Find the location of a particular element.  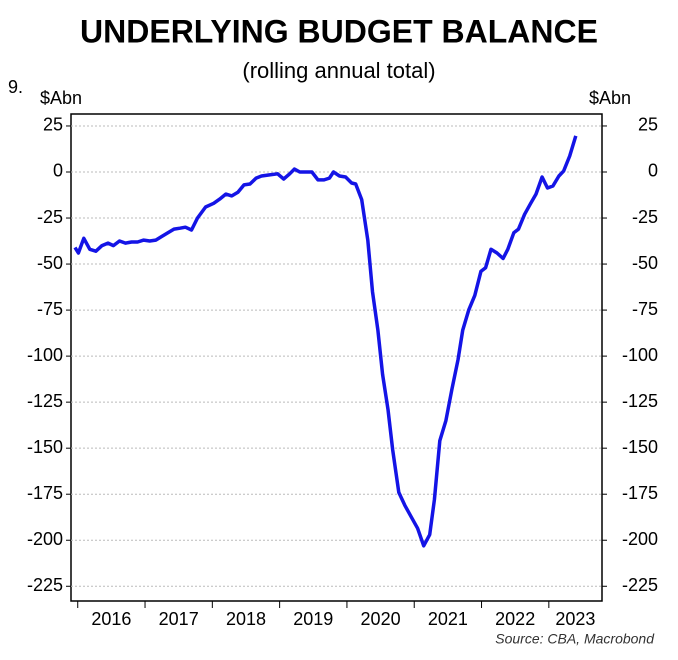

y-tick-label: -100 is located at coordinates (45, 355).